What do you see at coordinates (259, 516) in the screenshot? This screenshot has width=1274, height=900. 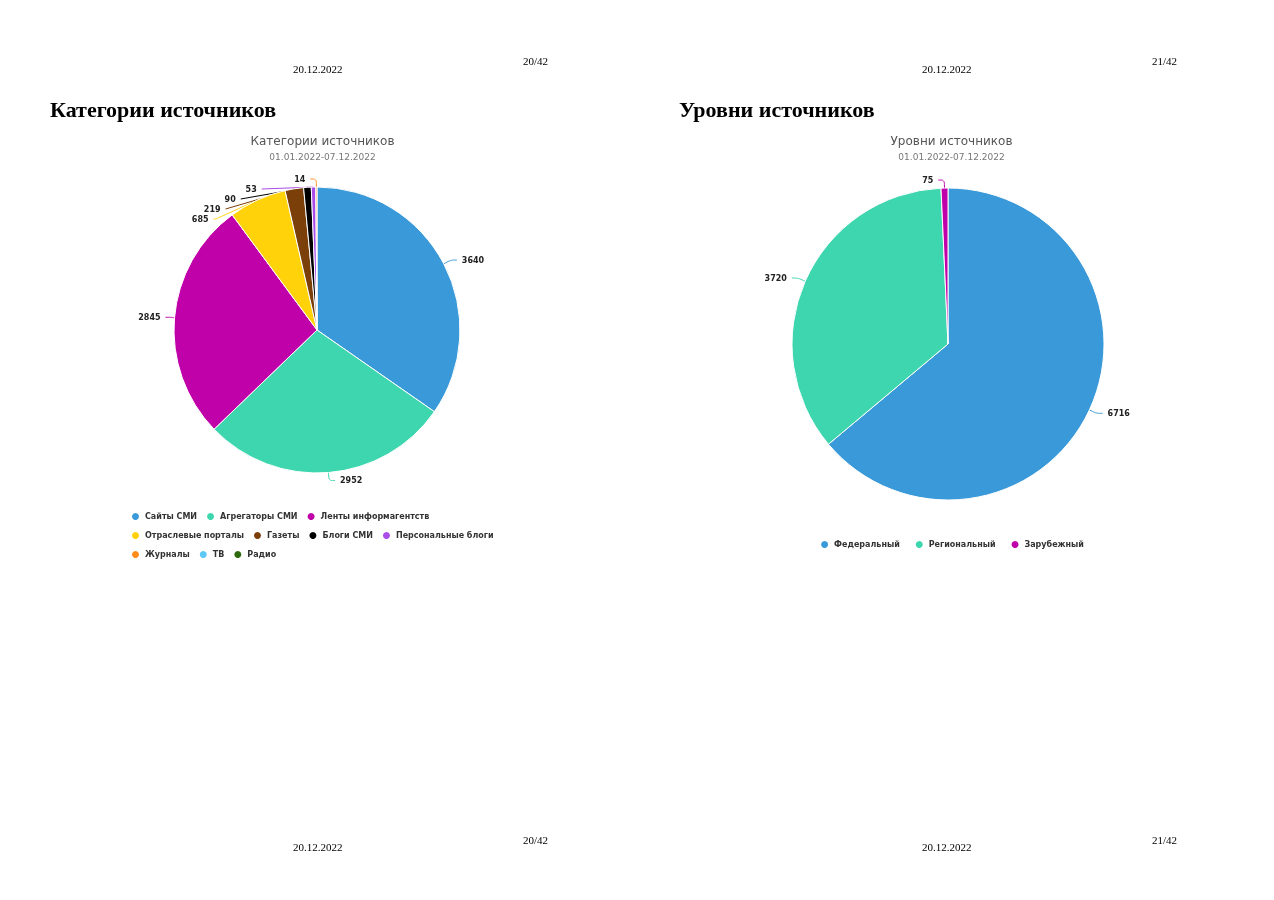 I see `legend-label: Агрегаторы СМИ` at bounding box center [259, 516].